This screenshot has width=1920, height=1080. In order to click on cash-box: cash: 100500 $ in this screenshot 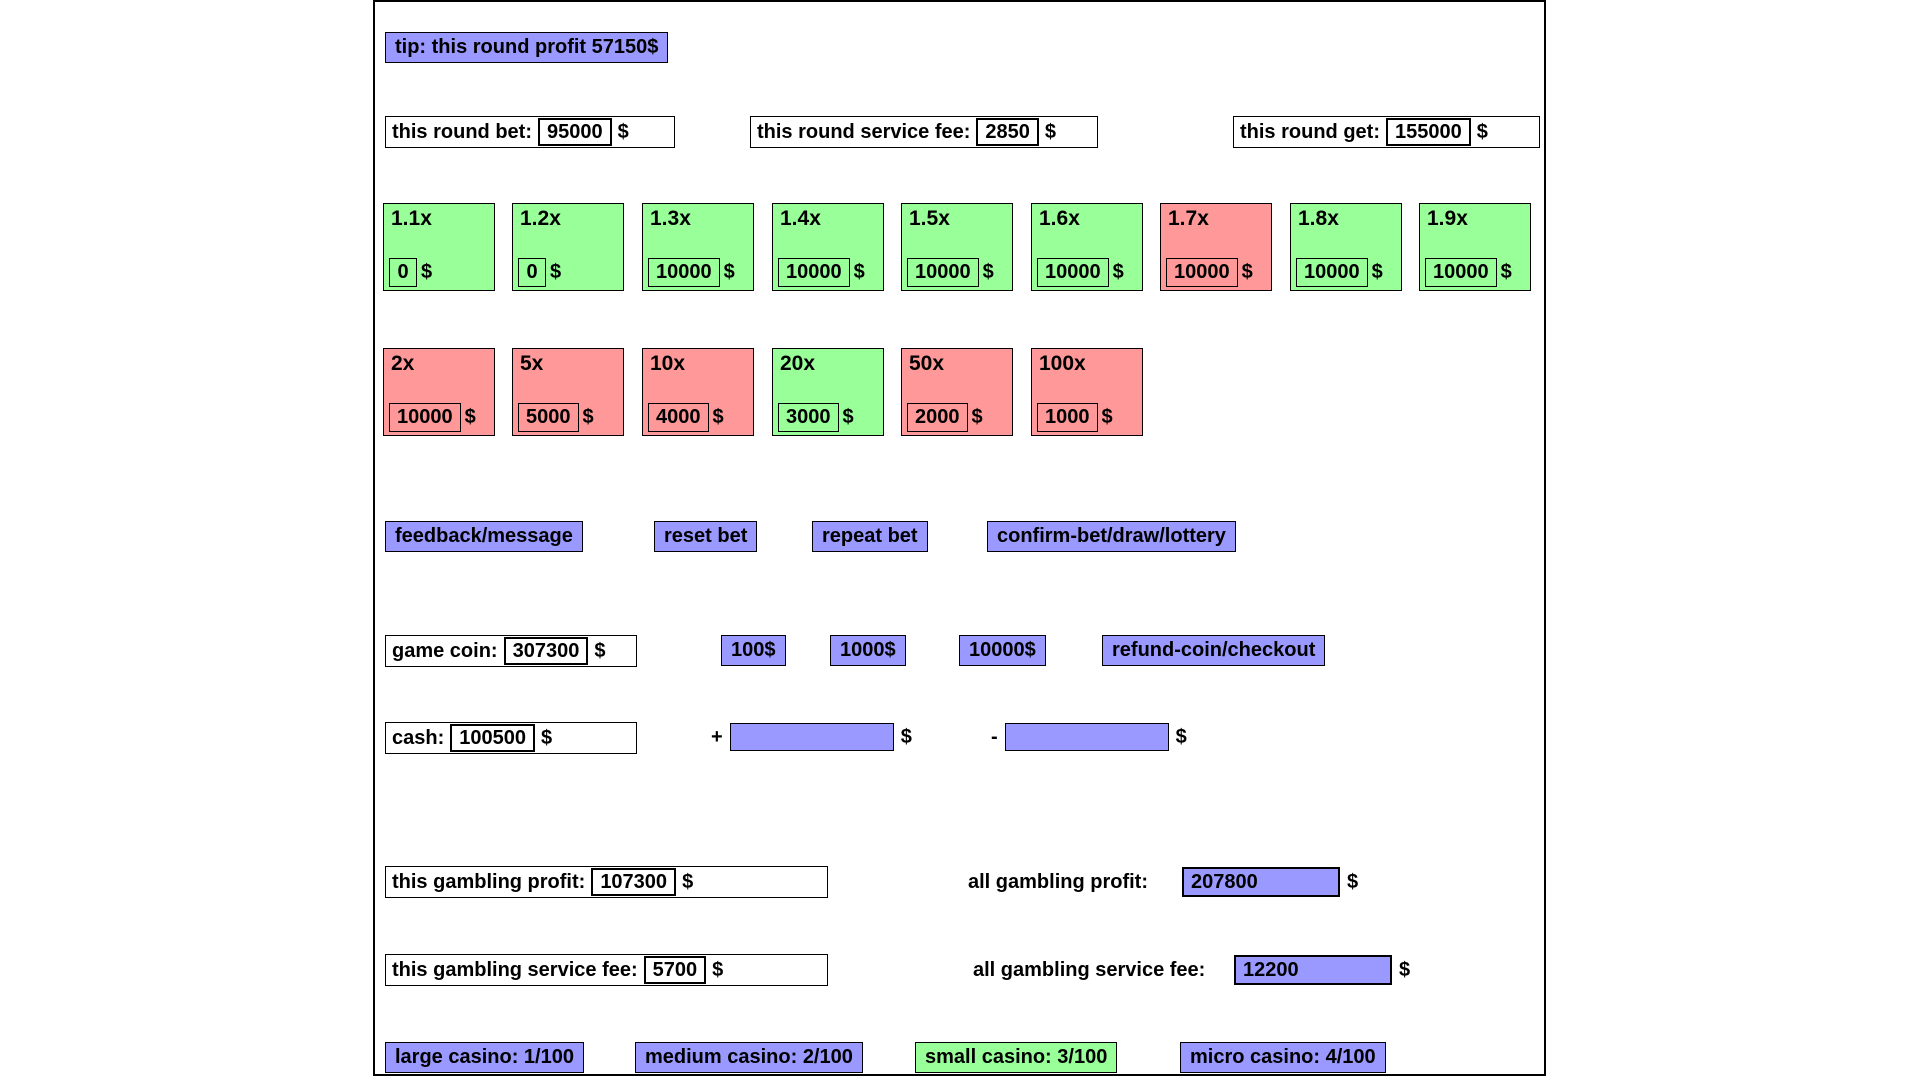, I will do `click(511, 738)`.